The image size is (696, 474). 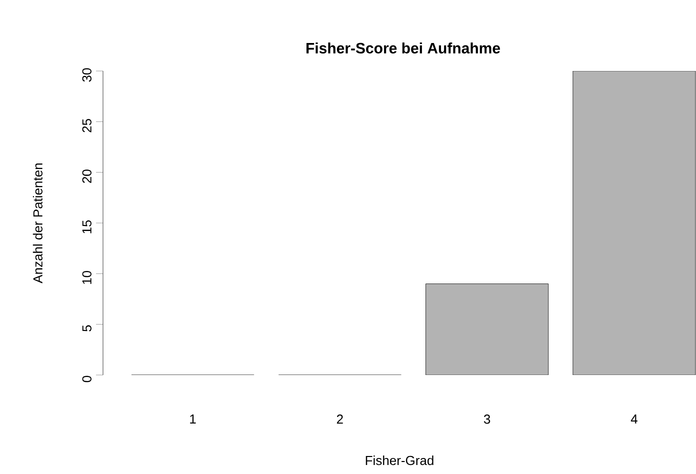 I want to click on y-tick-label: 0, so click(x=87, y=379).